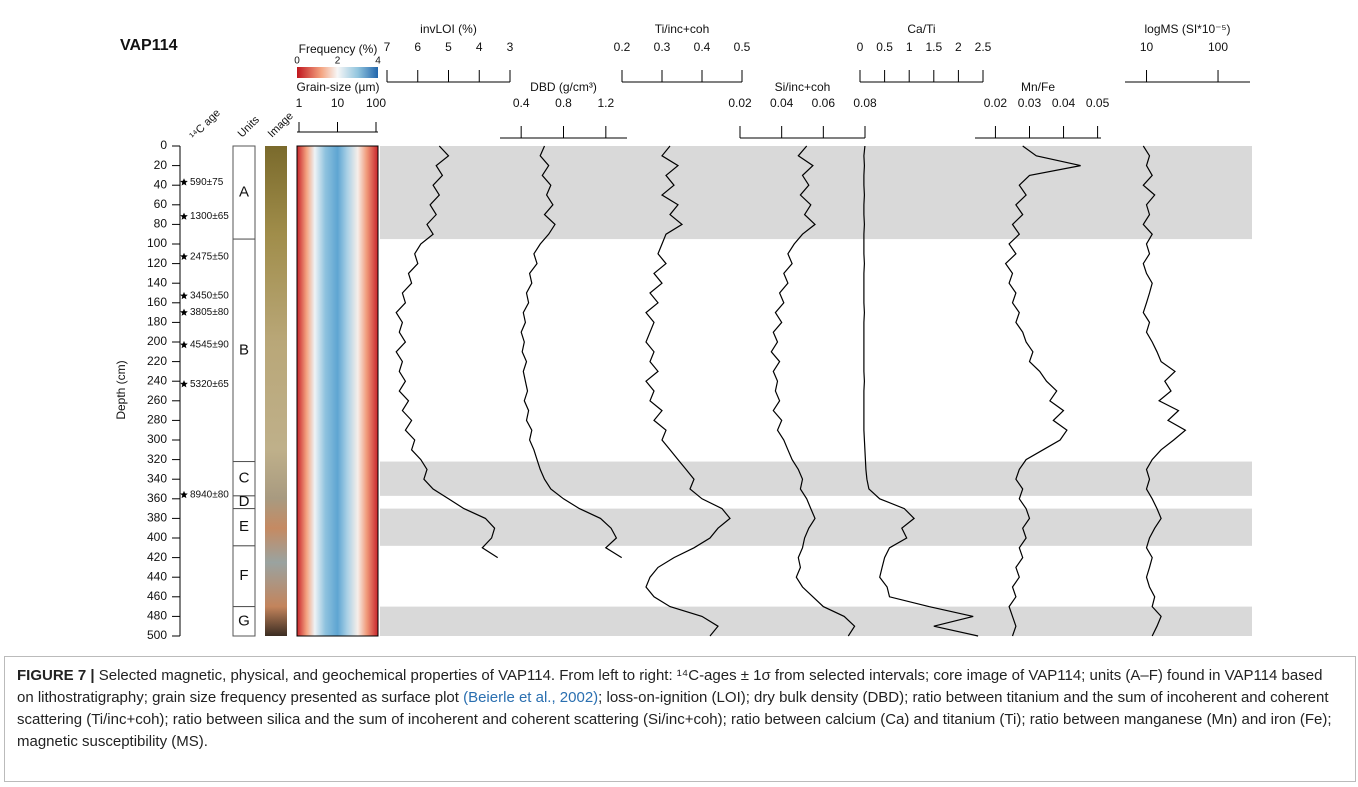  Describe the element at coordinates (417, 47) in the screenshot. I see `x-tick-label: 6` at that location.